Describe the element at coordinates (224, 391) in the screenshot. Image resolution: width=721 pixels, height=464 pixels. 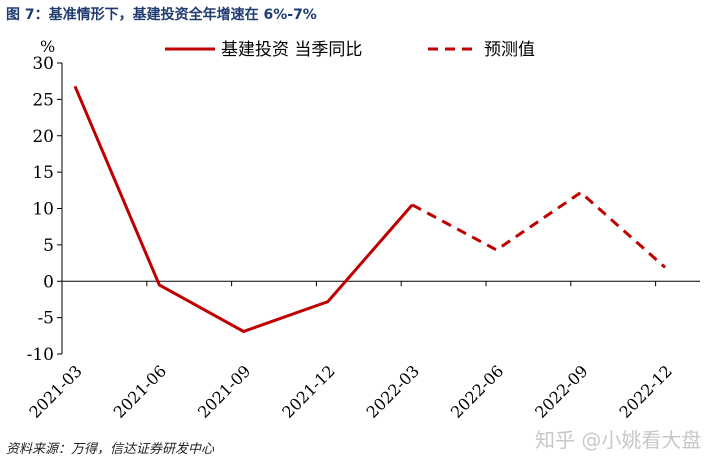
I see `x-tick-label: 2021-09` at that location.